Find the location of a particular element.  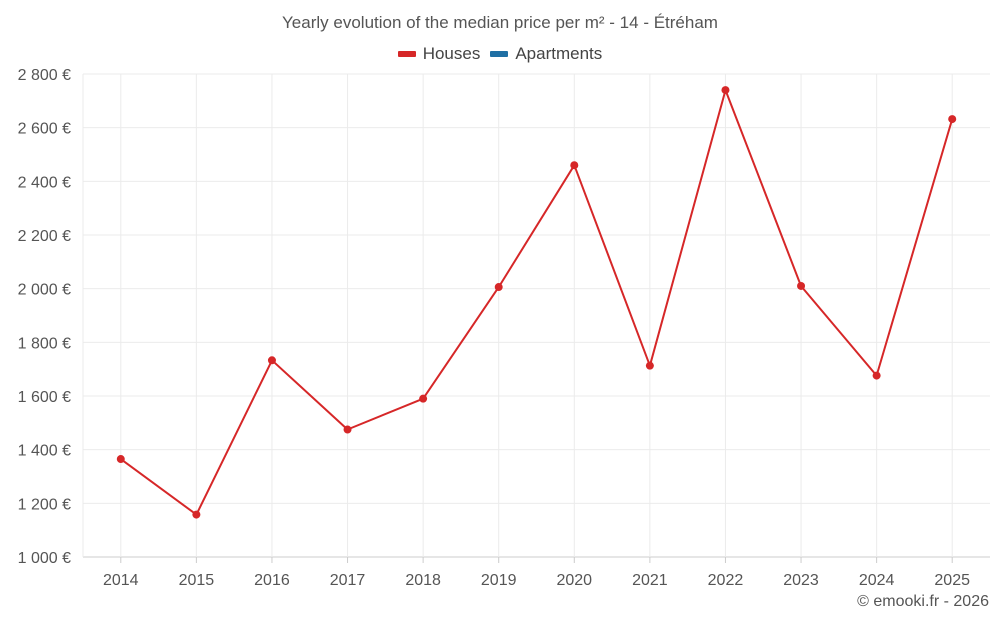

legend-swatch-apartments is located at coordinates (499, 54).